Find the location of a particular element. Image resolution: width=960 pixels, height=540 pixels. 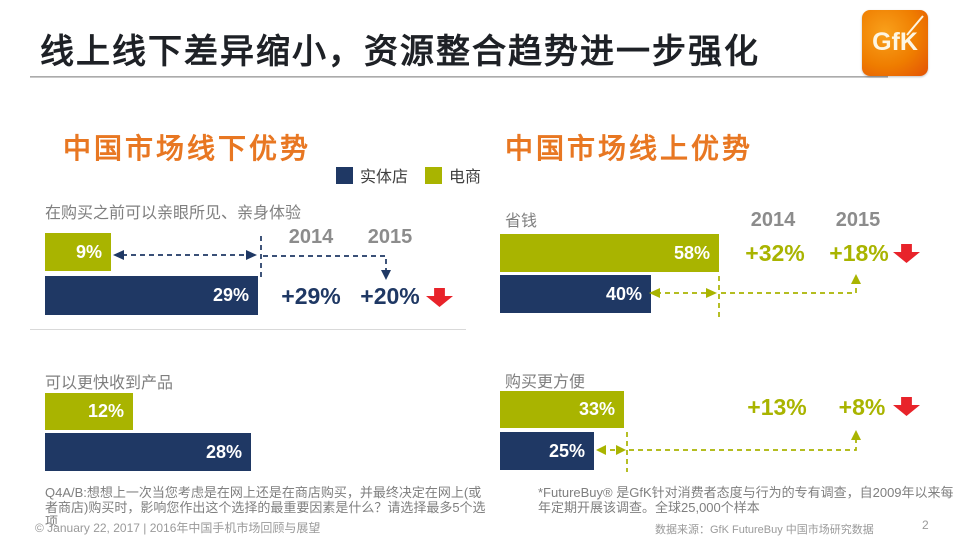

logo-growth-line-icon is located at coordinates (915, 25).